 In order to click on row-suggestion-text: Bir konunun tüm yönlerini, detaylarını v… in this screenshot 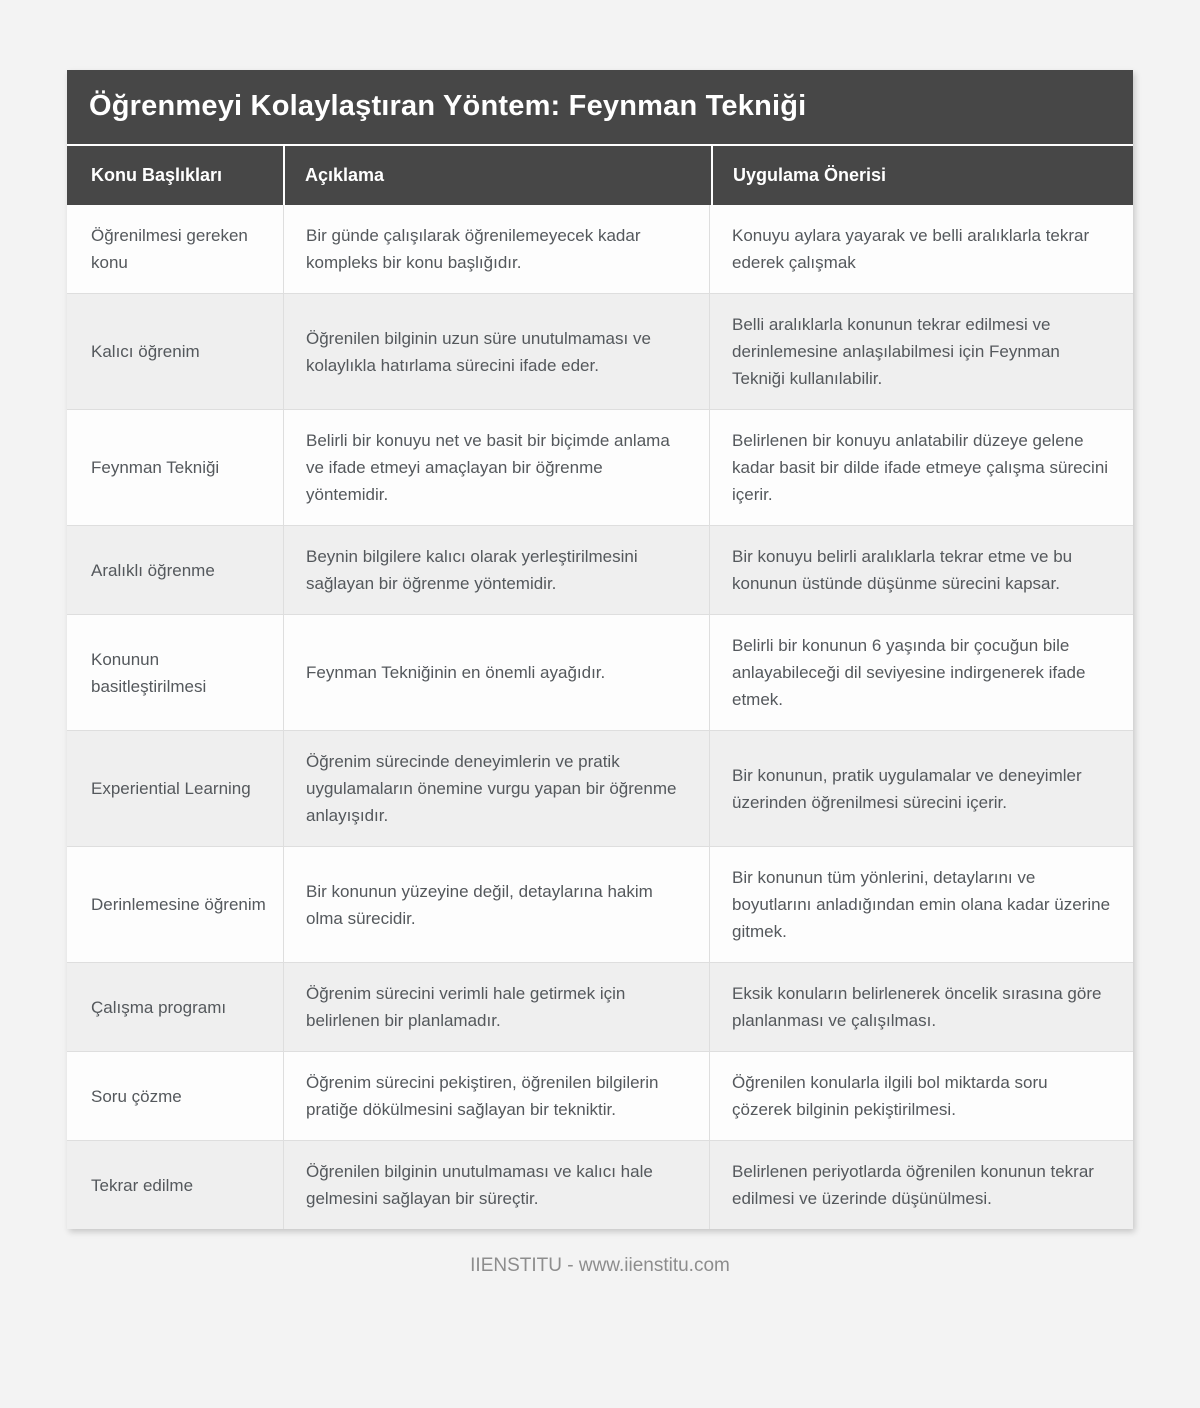, I will do `click(921, 904)`.